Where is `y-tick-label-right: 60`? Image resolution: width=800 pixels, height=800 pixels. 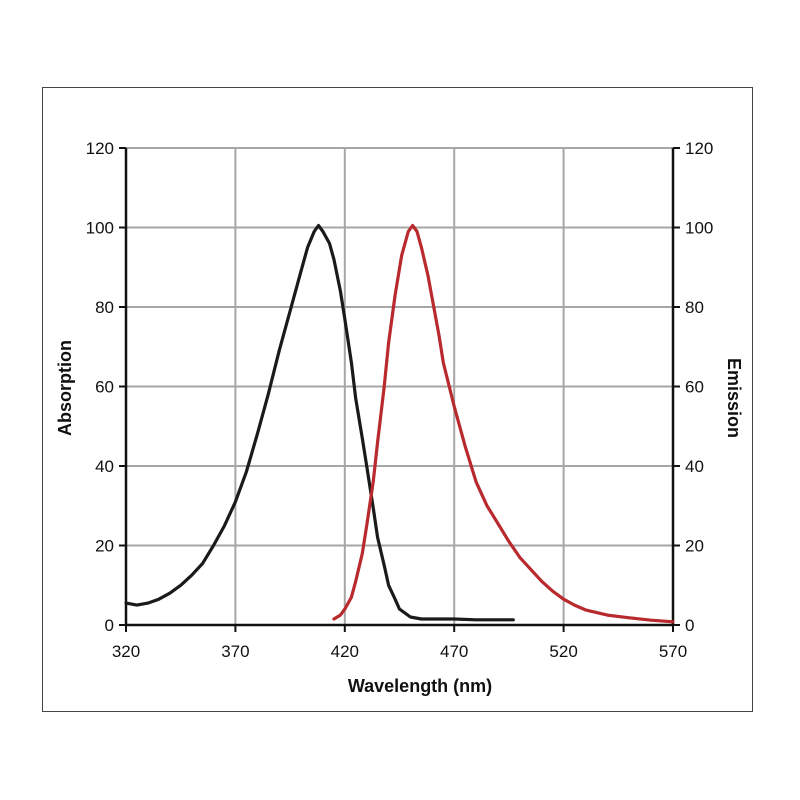 y-tick-label-right: 60 is located at coordinates (694, 387).